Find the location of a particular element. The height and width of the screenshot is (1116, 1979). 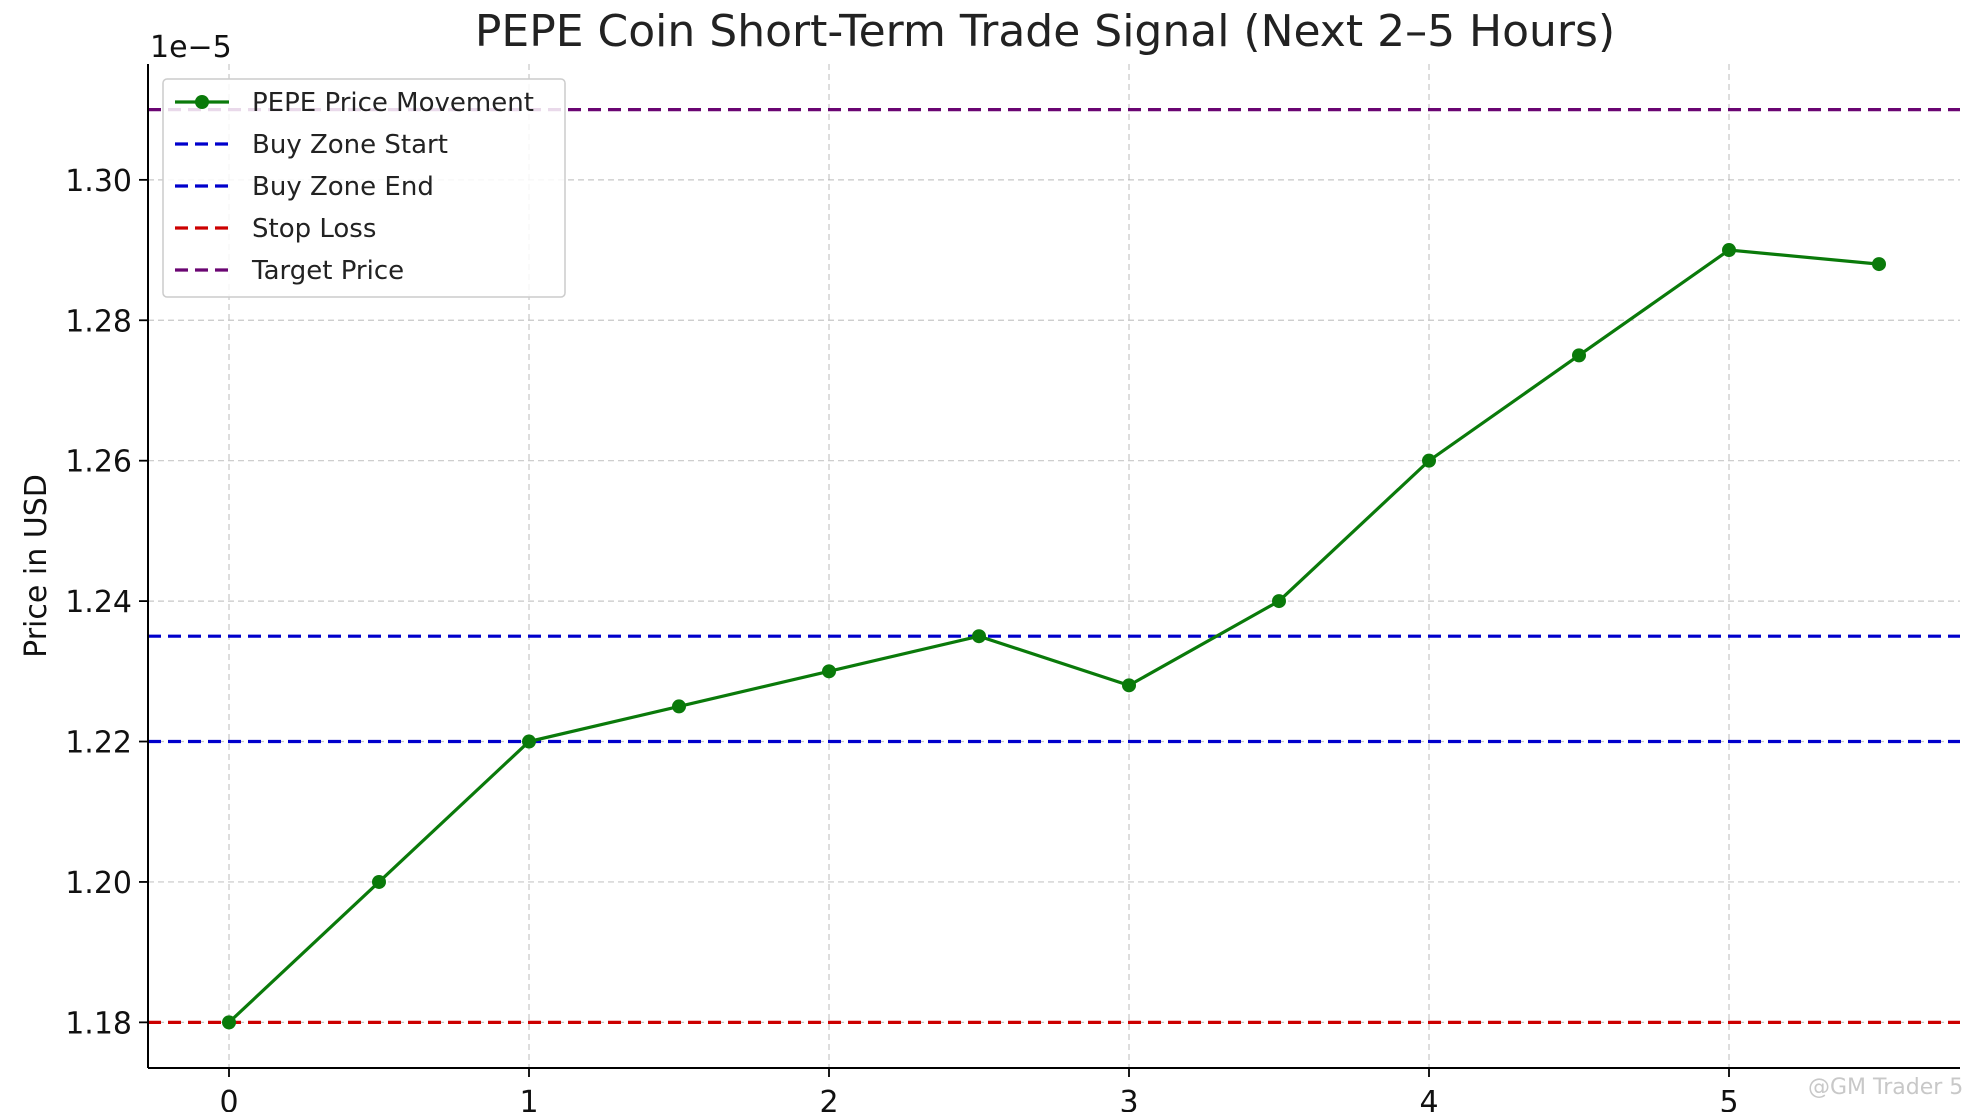

legend-label: PEPE Price Movement is located at coordinates (393, 103).